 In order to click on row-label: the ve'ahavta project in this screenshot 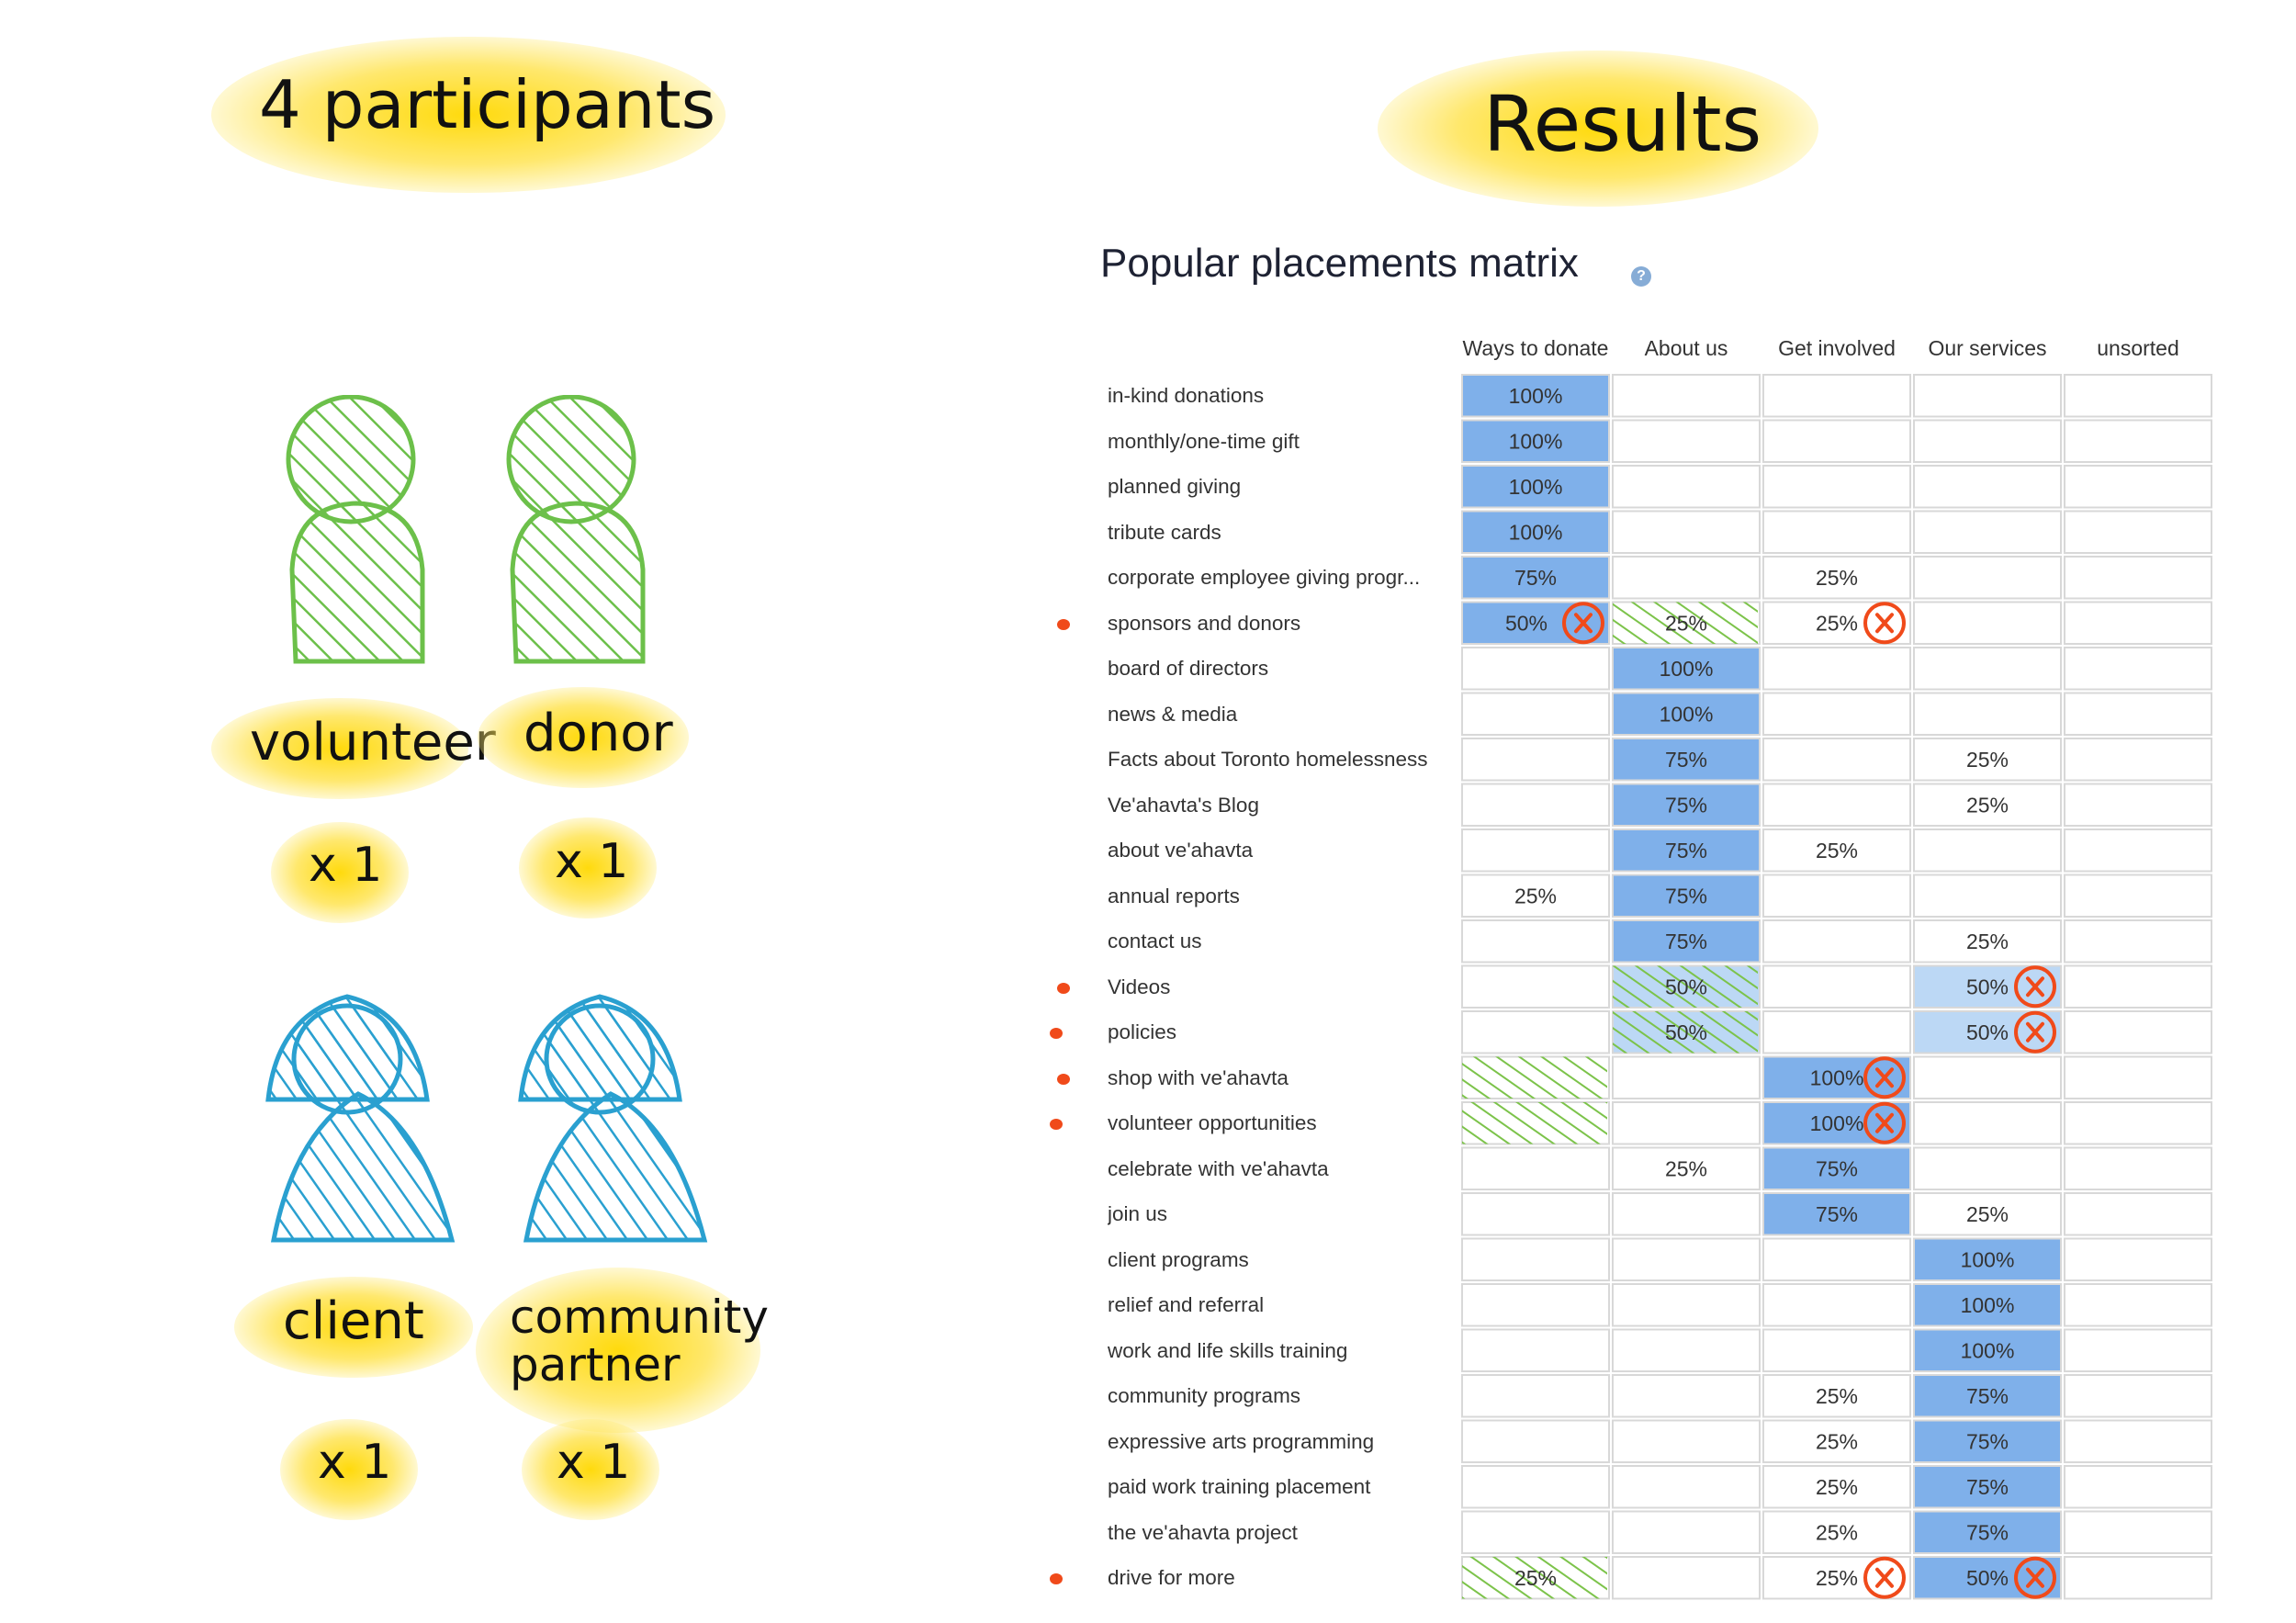, I will do `click(1203, 1532)`.